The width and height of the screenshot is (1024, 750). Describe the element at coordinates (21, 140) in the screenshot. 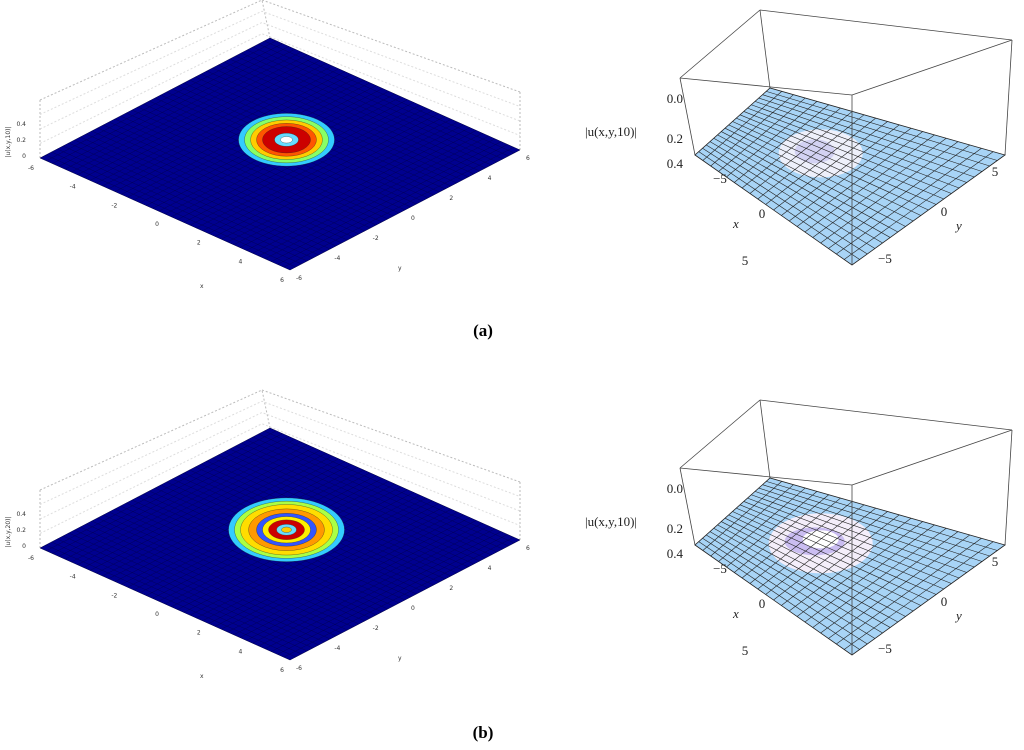

I see `z-tick-label: 0.2` at that location.